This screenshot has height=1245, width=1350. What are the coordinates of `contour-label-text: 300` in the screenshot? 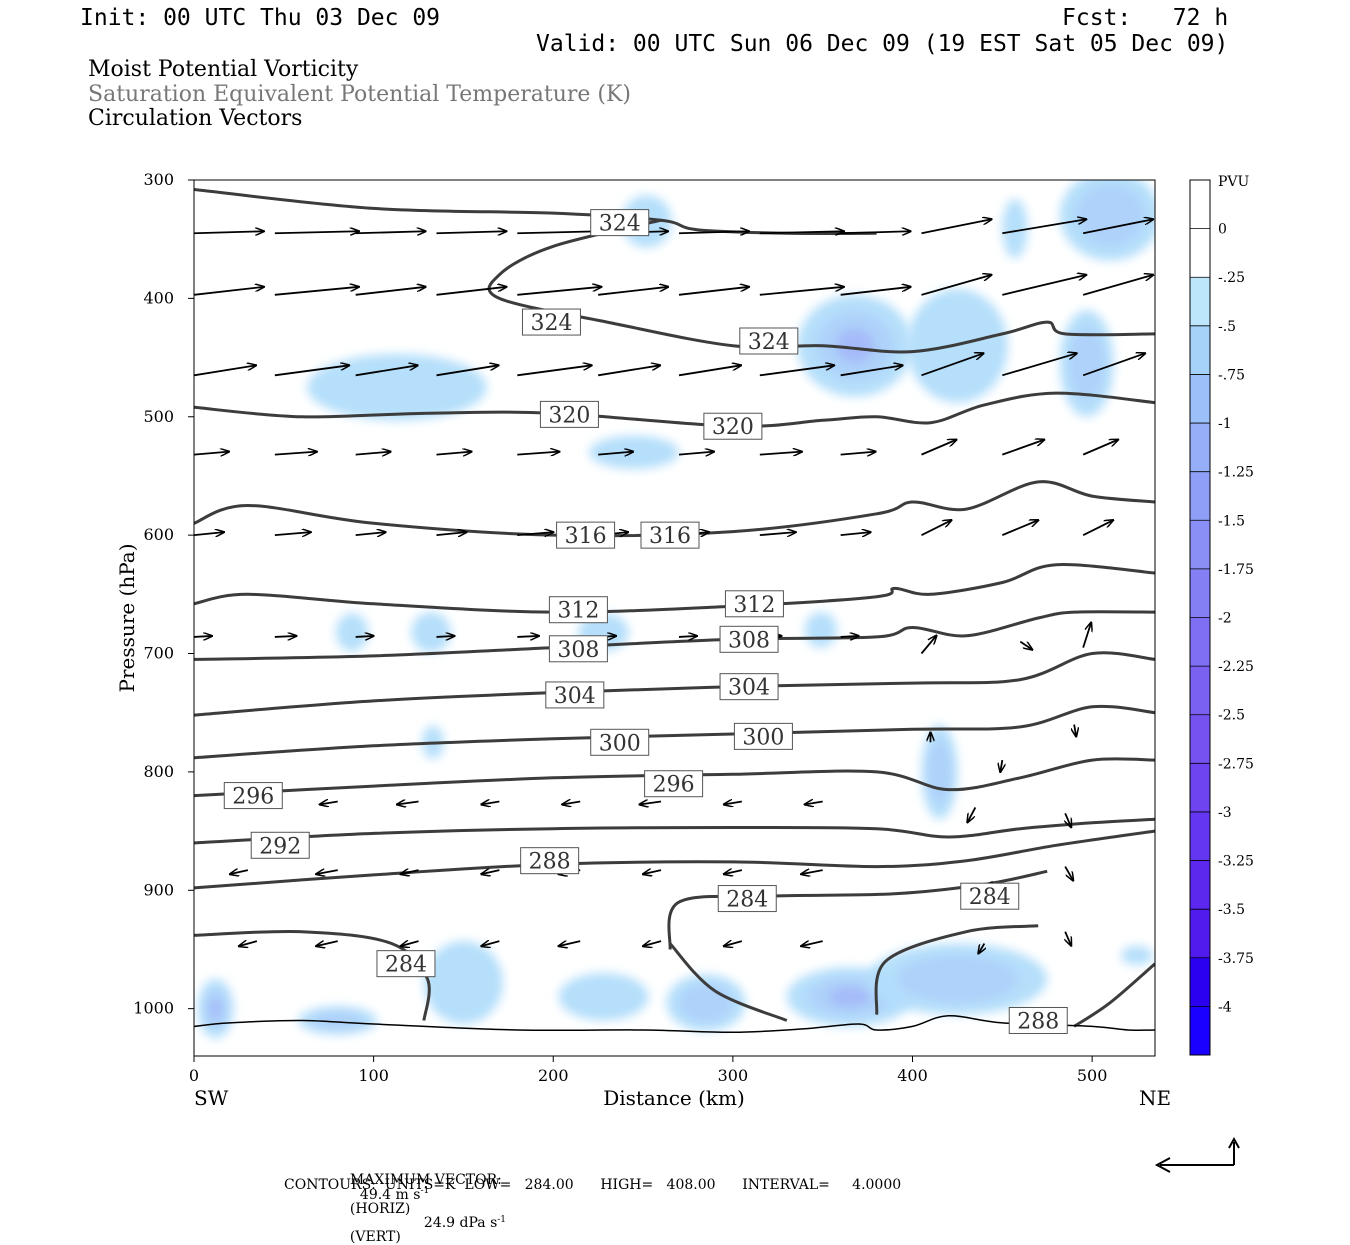 It's located at (620, 743).